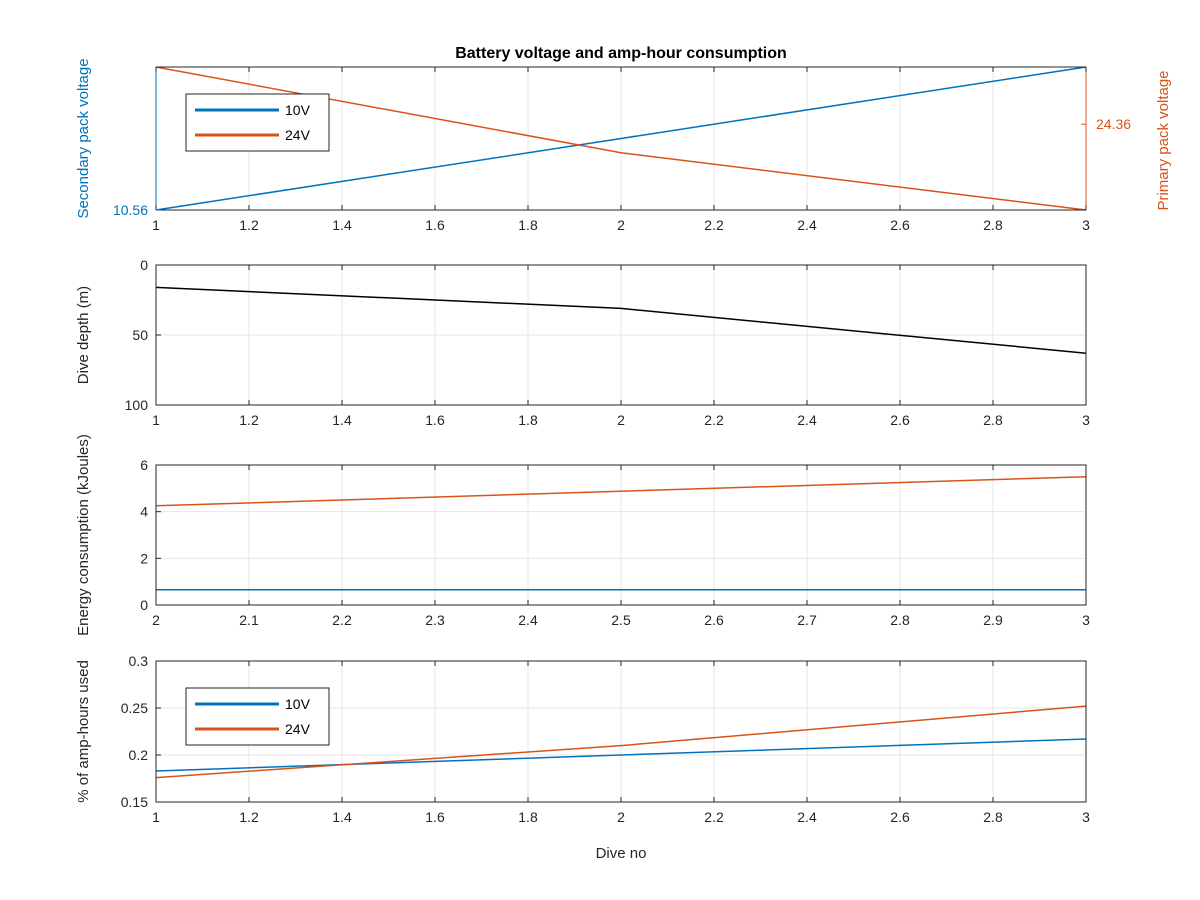 This screenshot has height=900, width=1200. Describe the element at coordinates (435, 620) in the screenshot. I see `x-tick-label: 2.3` at that location.